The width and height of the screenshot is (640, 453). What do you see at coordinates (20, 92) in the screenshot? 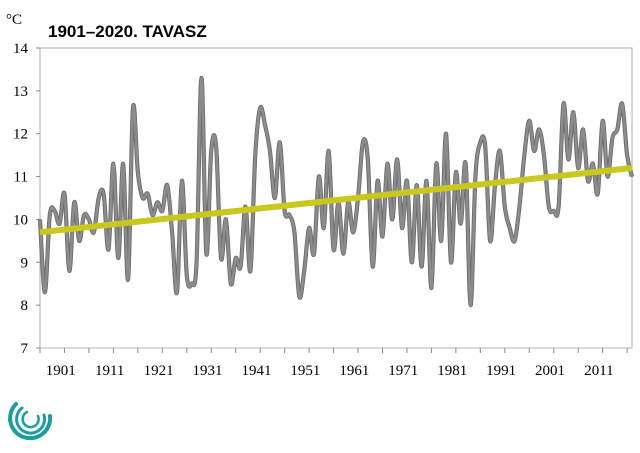
I see `y-tick-label: 13` at bounding box center [20, 92].